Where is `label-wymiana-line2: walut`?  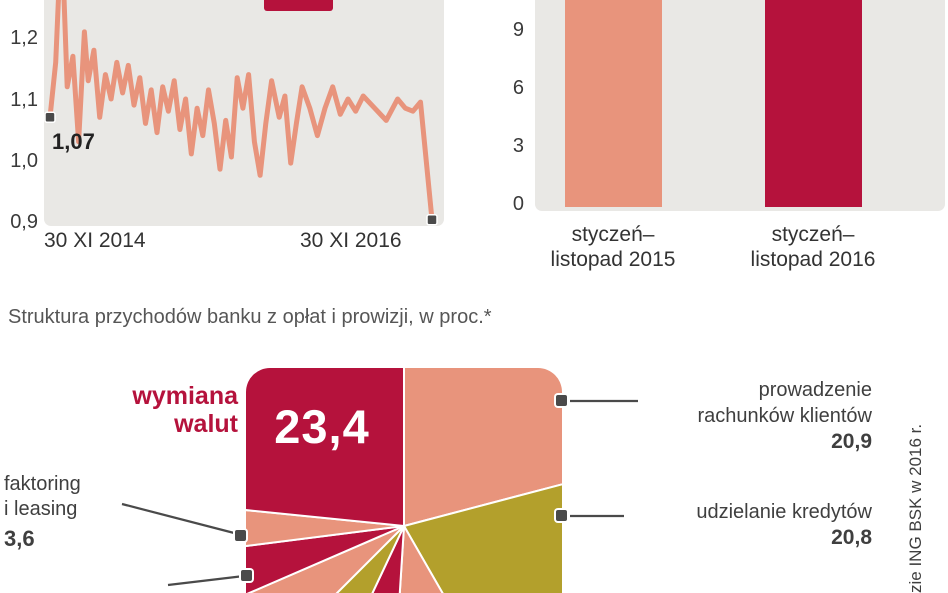 label-wymiana-line2: walut is located at coordinates (206, 424).